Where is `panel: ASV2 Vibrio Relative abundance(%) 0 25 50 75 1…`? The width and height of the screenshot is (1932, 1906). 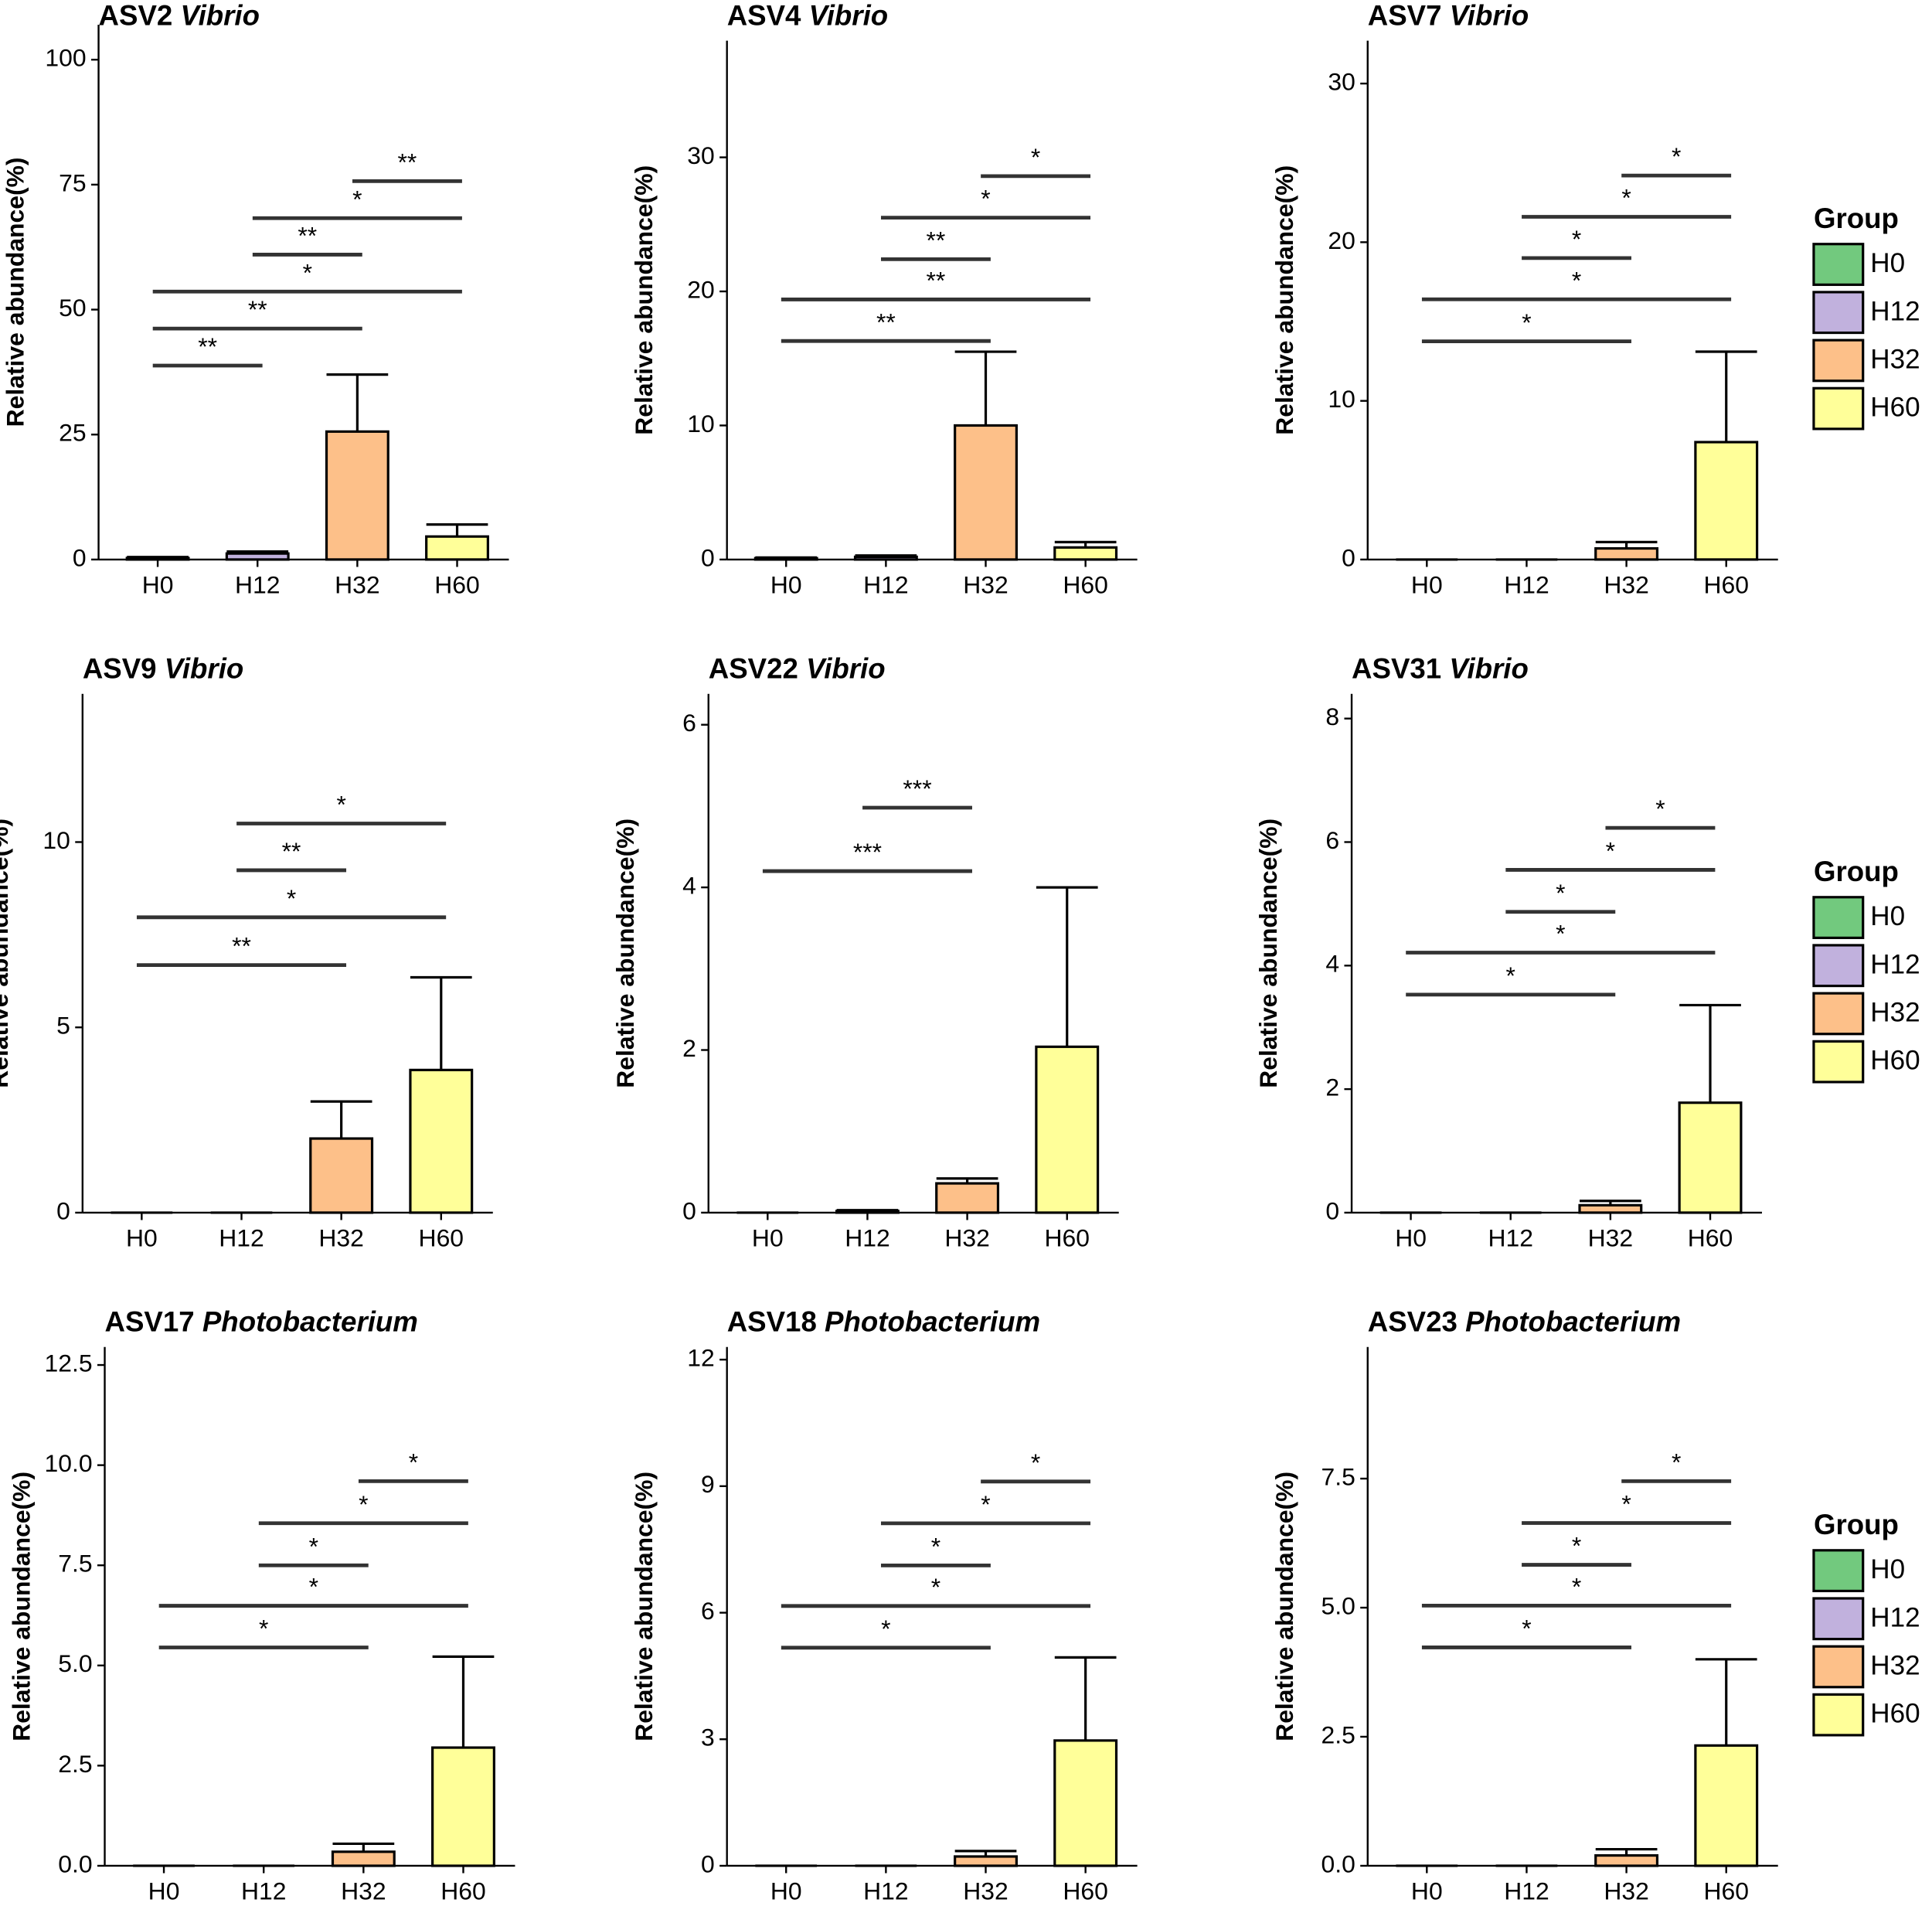
panel: ASV2 Vibrio Relative abundance(%) 0 25 50 75 1… is located at coordinates (255, 299).